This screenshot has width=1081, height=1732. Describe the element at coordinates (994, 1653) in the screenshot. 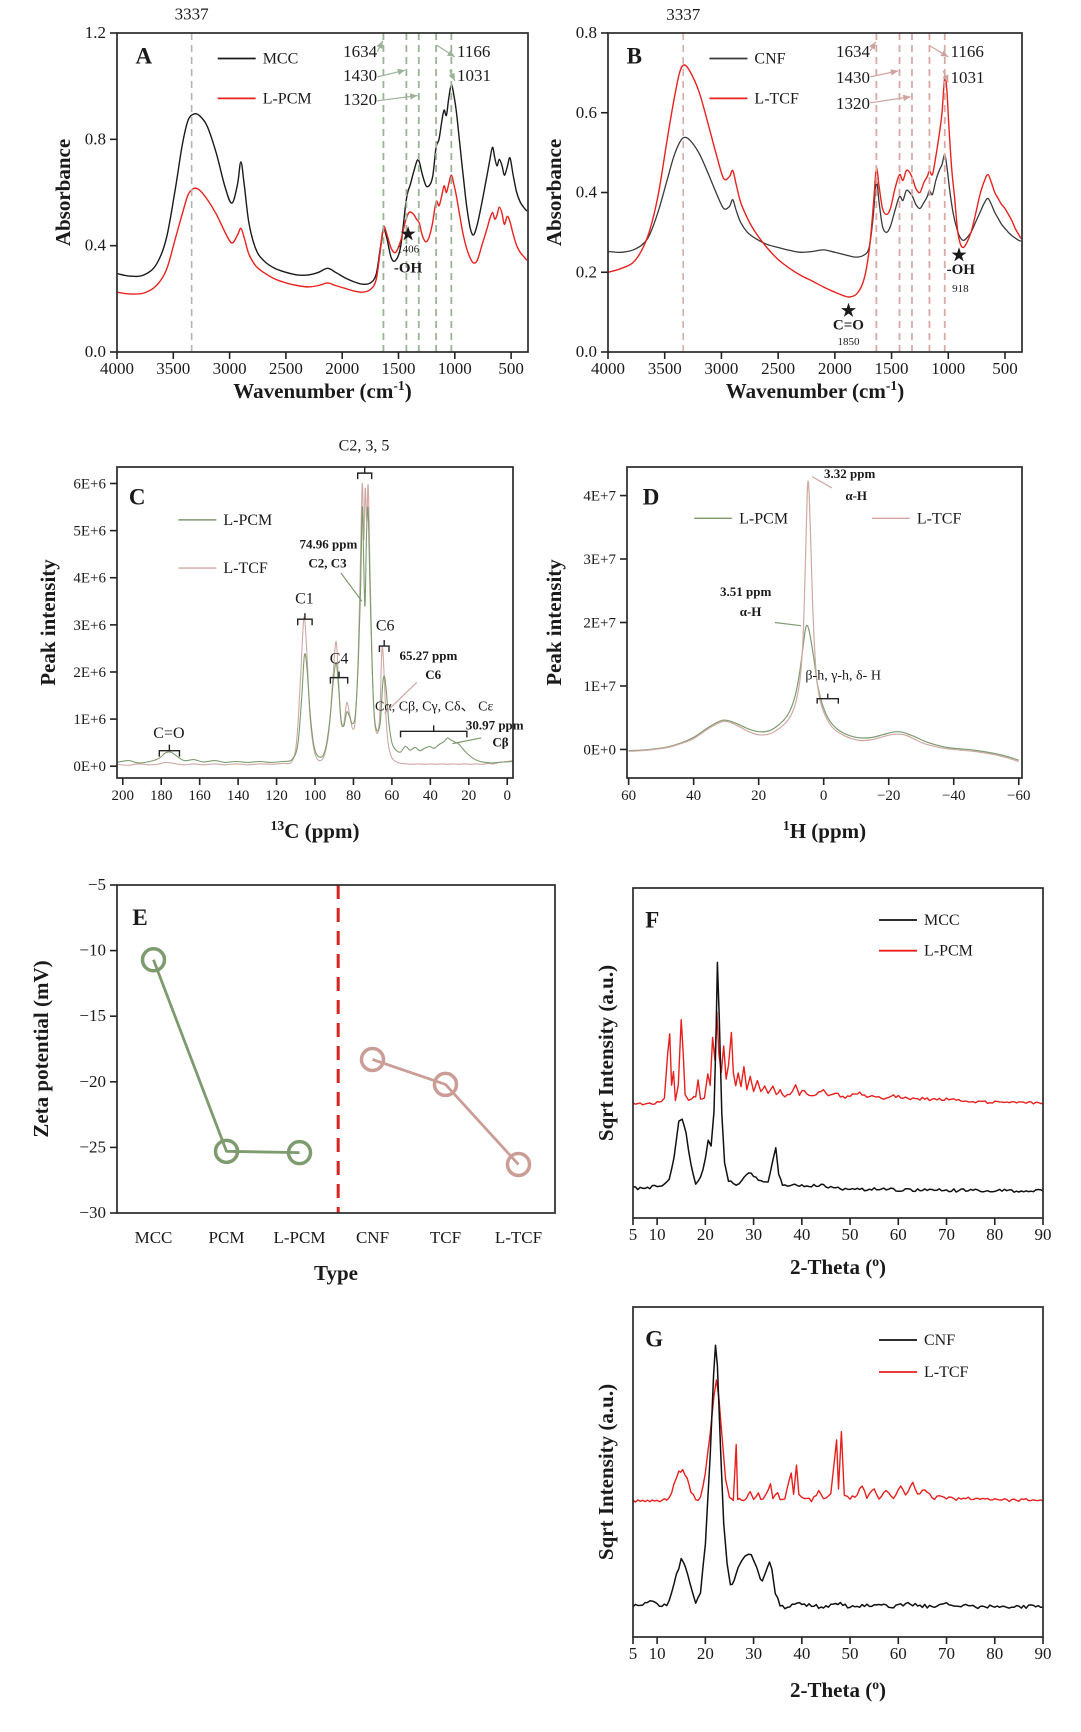

I see `x-tick-label: 80` at that location.